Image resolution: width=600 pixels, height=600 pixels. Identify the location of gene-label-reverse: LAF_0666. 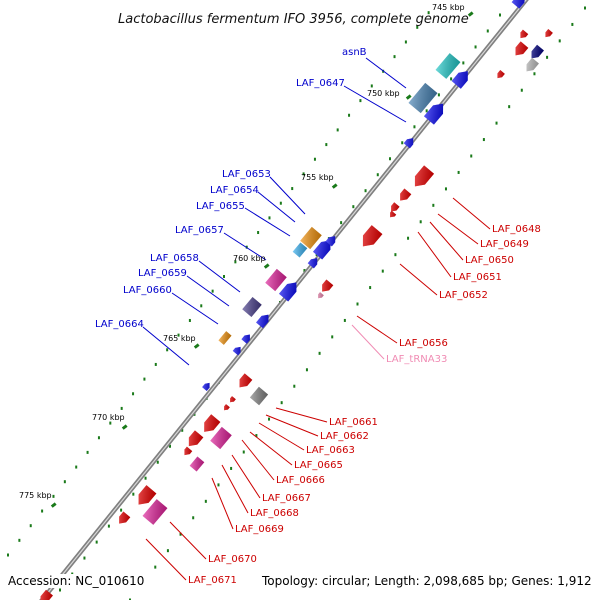
(300, 480).